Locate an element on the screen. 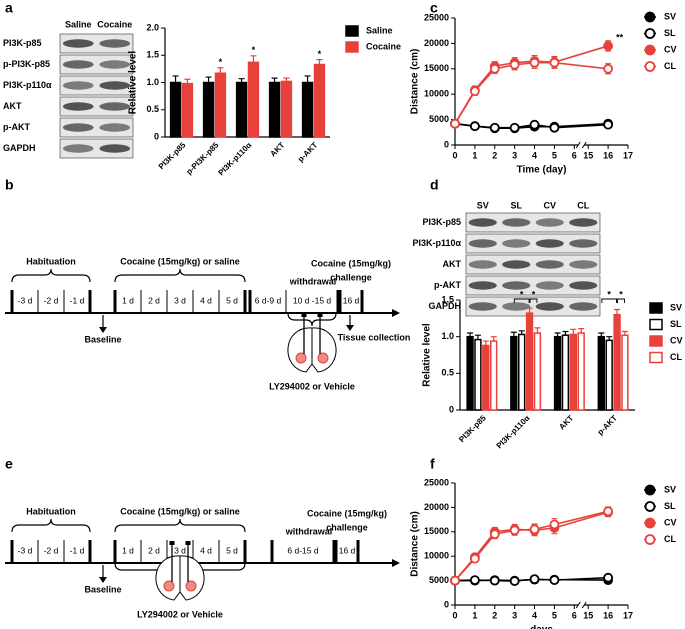  legend-label: Cocaine is located at coordinates (383, 46).